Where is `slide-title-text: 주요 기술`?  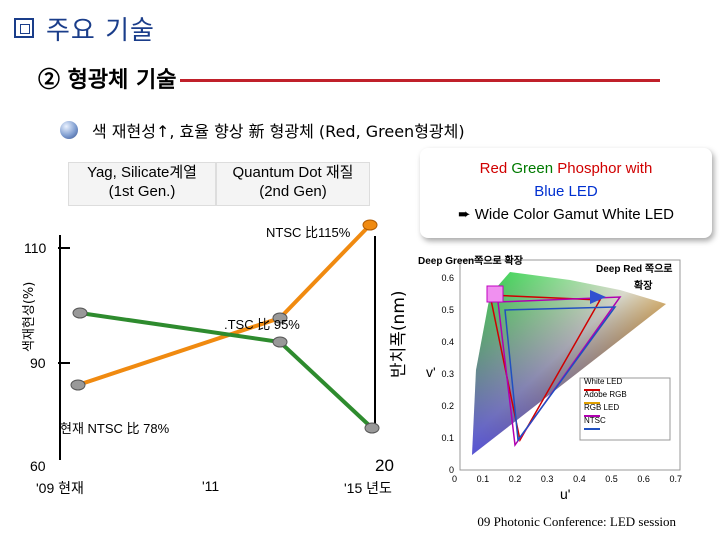 slide-title-text: 주요 기술 is located at coordinates (100, 30).